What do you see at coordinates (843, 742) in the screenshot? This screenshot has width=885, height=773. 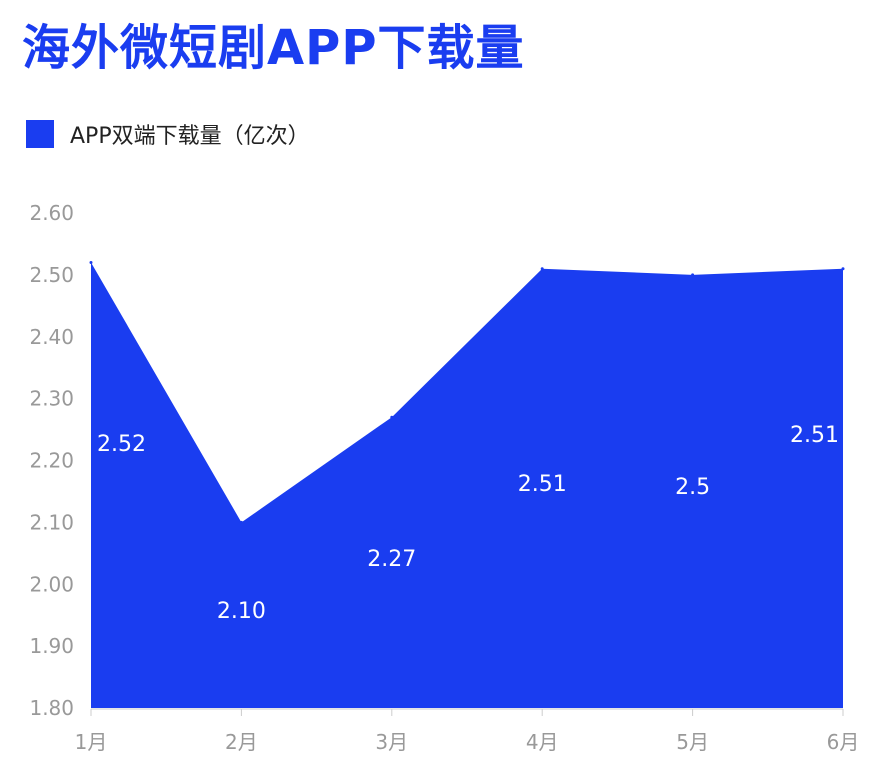 I see `x-tick-label: 6月` at bounding box center [843, 742].